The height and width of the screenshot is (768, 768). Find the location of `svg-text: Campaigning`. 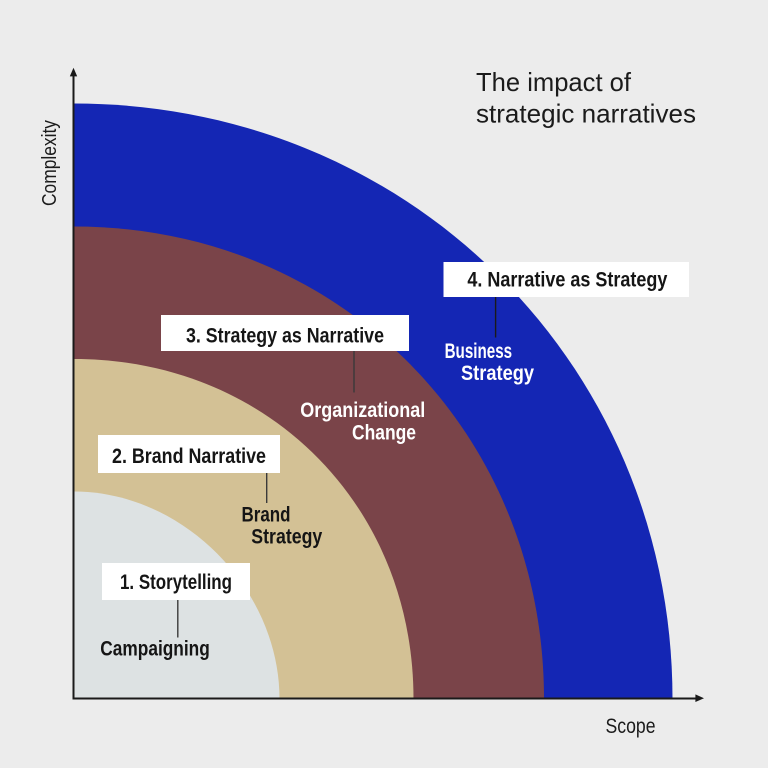

svg-text: Campaigning is located at coordinates (155, 649).